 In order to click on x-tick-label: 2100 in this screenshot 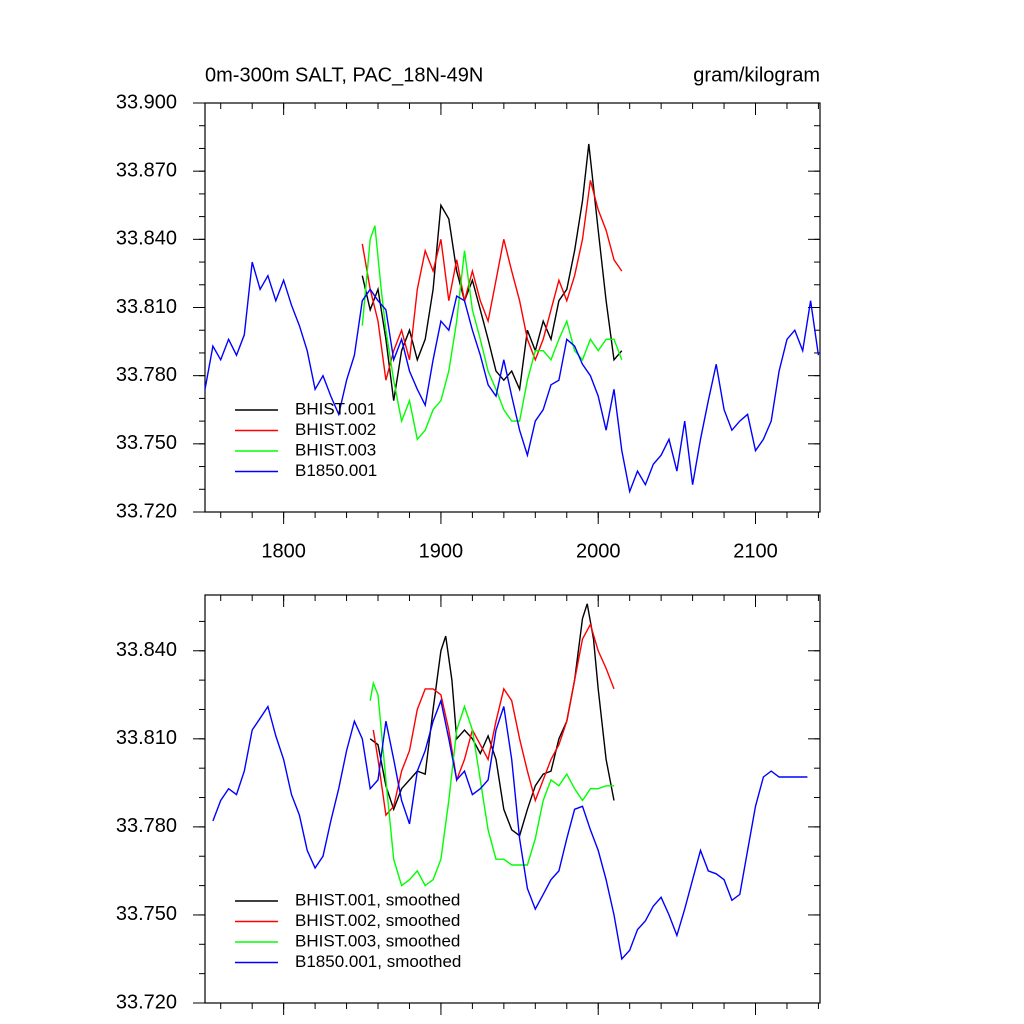, I will do `click(755, 551)`.